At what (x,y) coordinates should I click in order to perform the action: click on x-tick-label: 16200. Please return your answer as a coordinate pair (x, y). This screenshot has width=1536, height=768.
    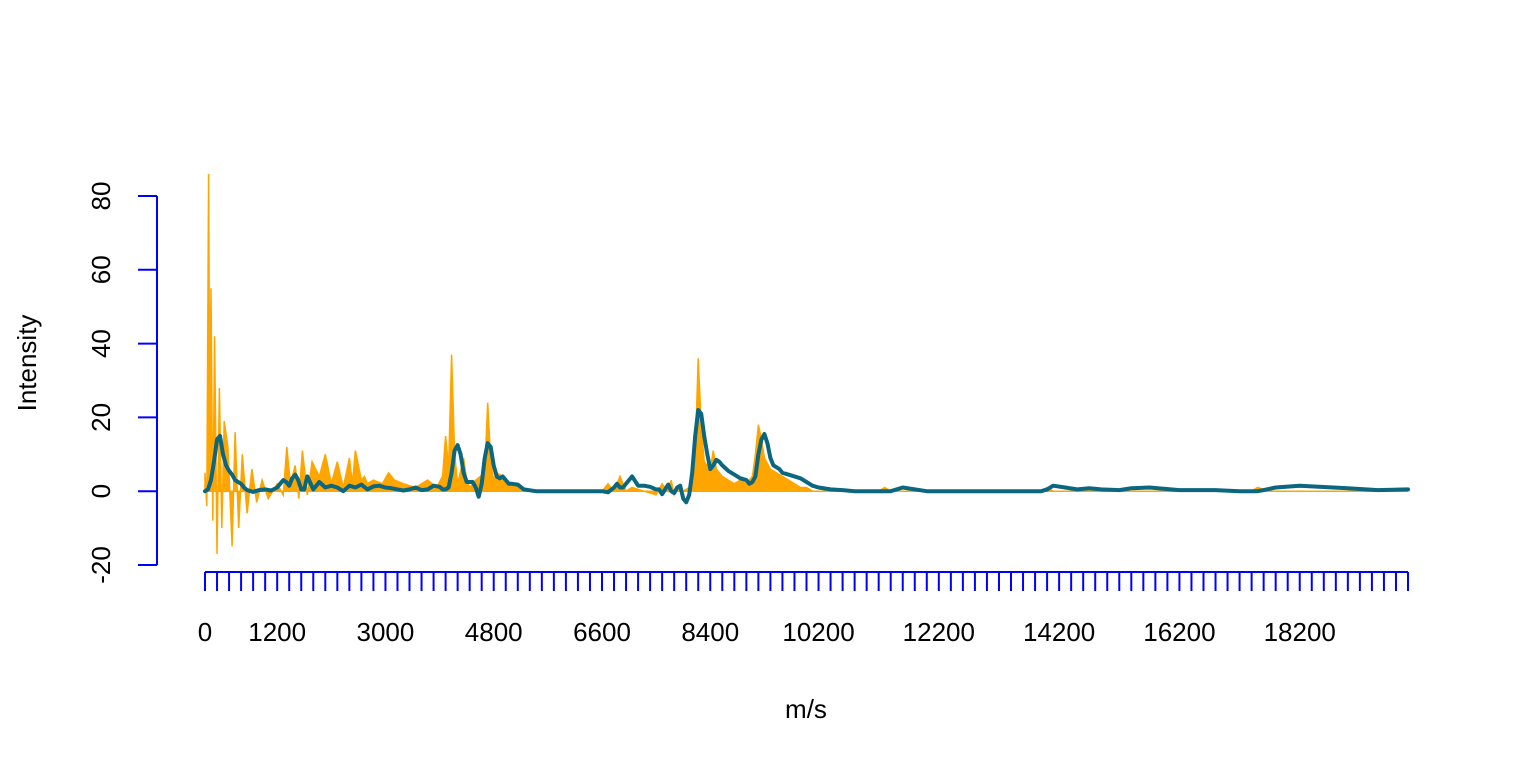
    Looking at the image, I should click on (1179, 632).